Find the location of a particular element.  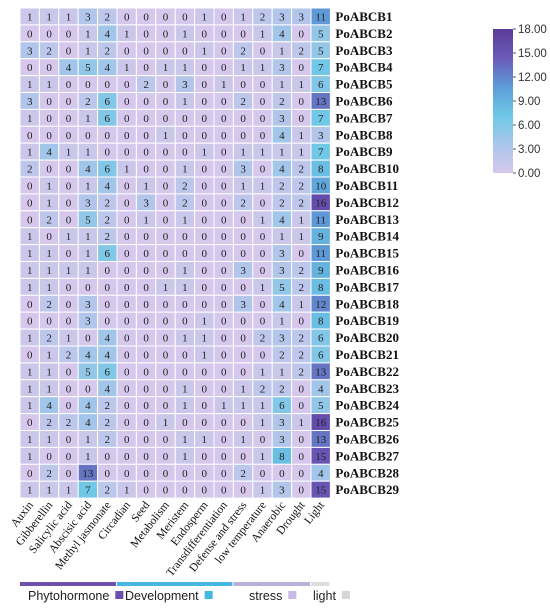

colorbar-tick-label: 0.00 is located at coordinates (529, 174).